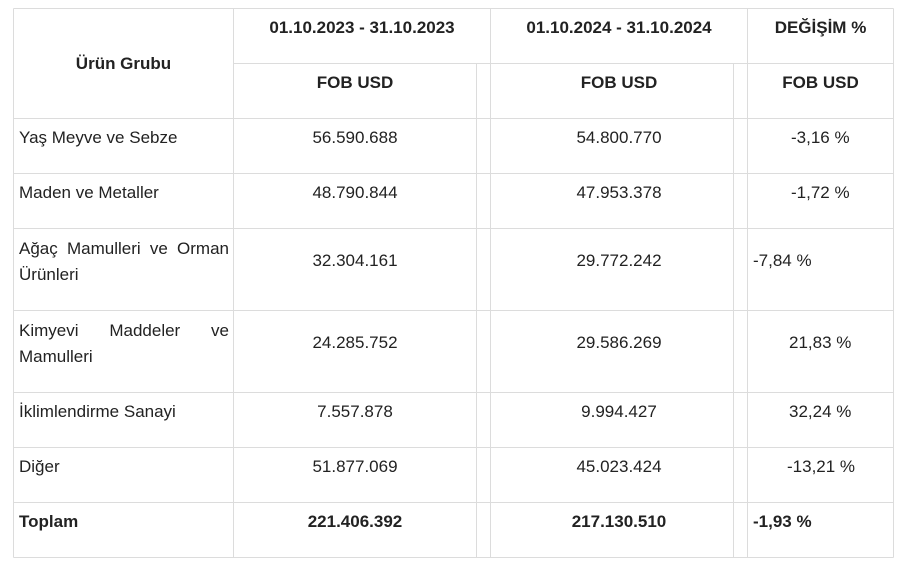 This screenshot has width=904, height=569. What do you see at coordinates (820, 27) in the screenshot?
I see `header-change: DEĞİŞİM %` at bounding box center [820, 27].